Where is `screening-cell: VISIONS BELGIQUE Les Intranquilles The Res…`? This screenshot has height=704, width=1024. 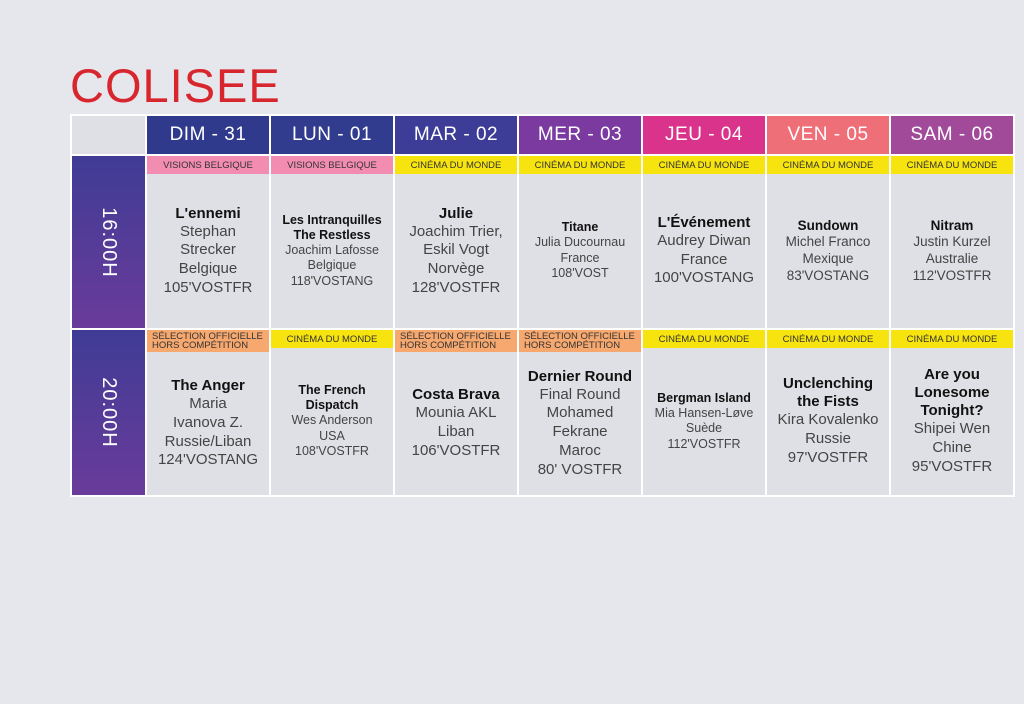 screening-cell: VISIONS BELGIQUE Les Intranquilles The Res… is located at coordinates (332, 242).